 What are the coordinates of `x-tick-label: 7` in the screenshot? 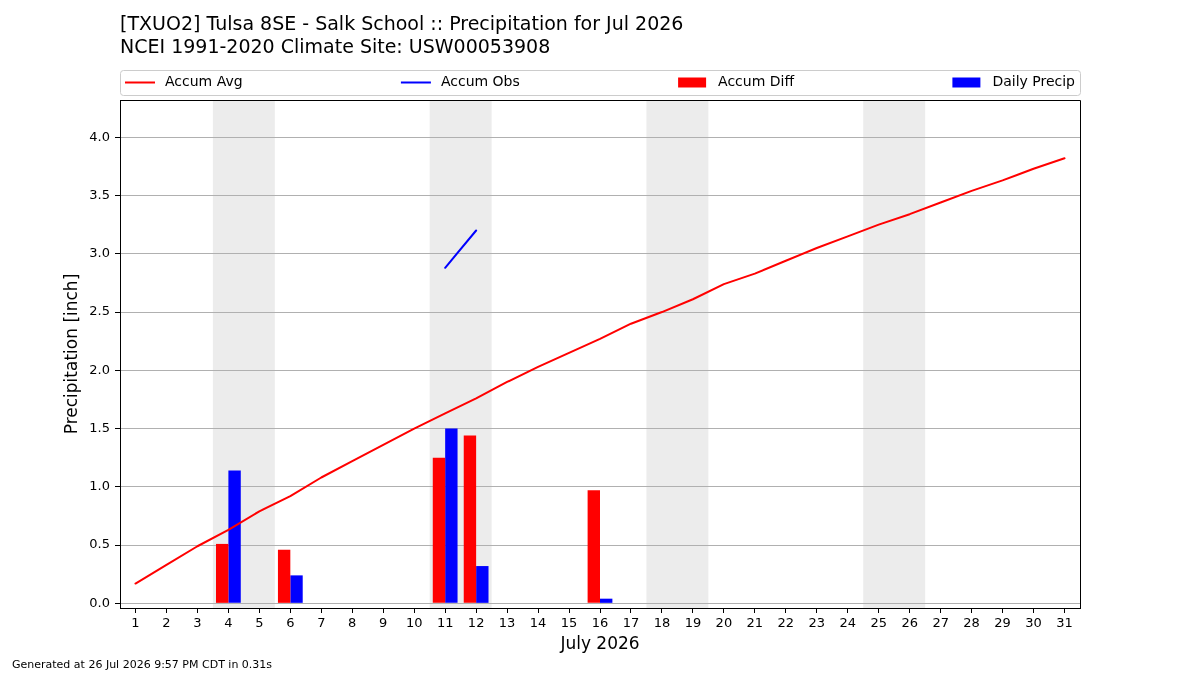 It's located at (321, 623).